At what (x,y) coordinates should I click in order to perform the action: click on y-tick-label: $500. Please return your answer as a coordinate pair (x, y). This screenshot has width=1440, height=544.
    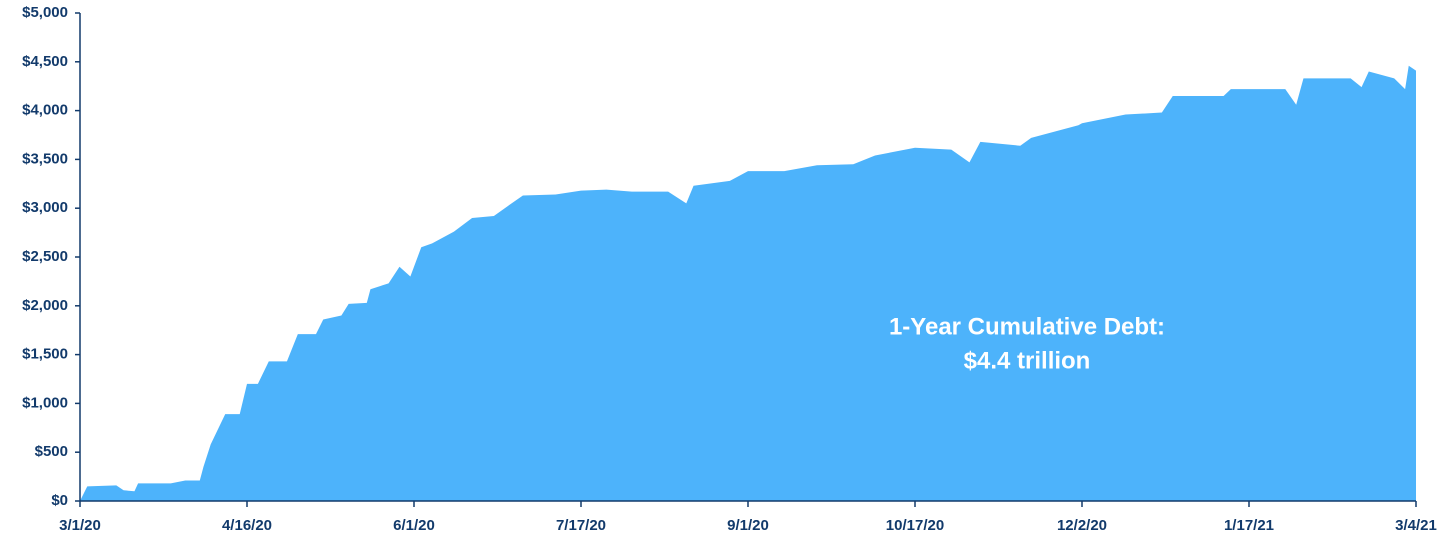
    Looking at the image, I should click on (51, 451).